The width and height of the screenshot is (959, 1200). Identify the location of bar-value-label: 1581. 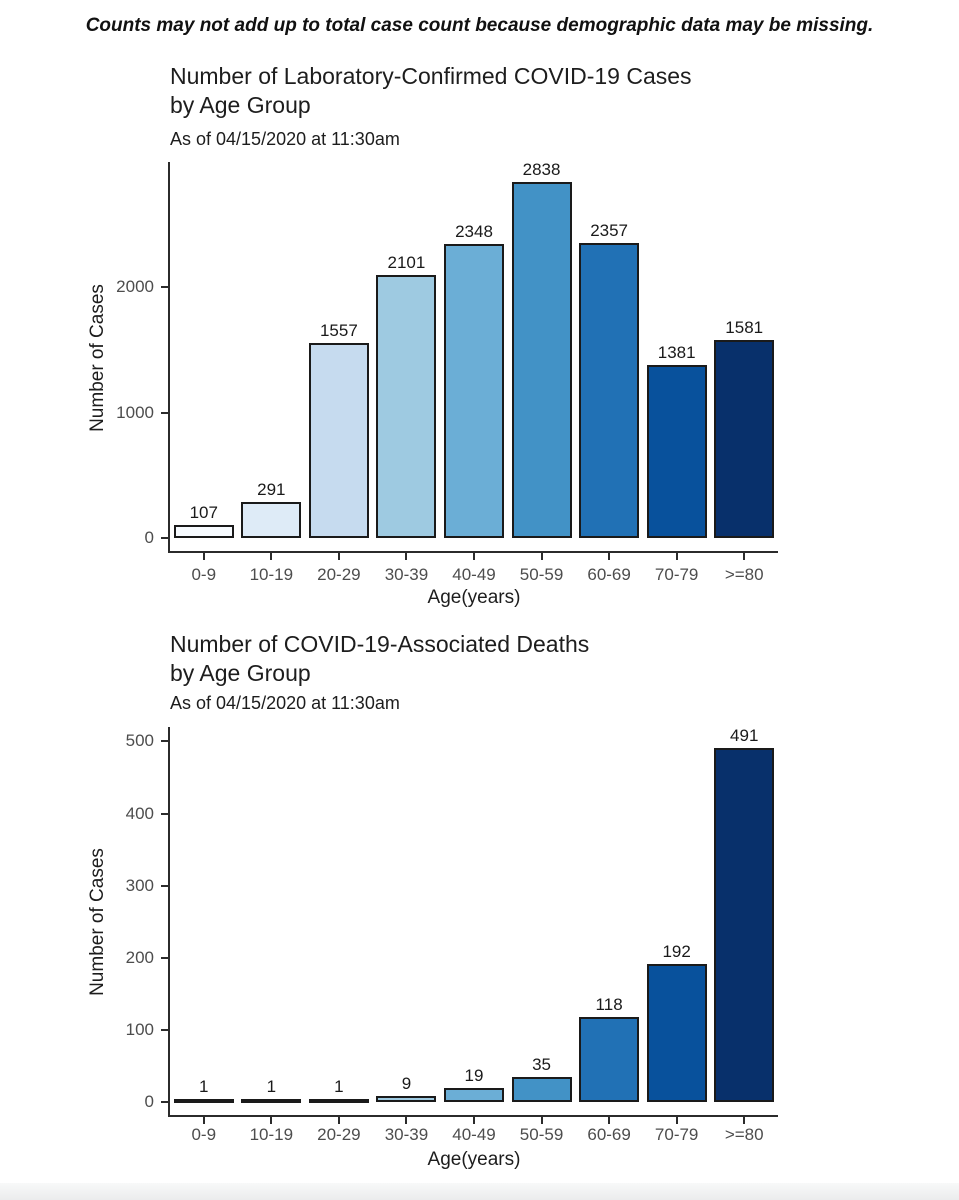
(744, 327).